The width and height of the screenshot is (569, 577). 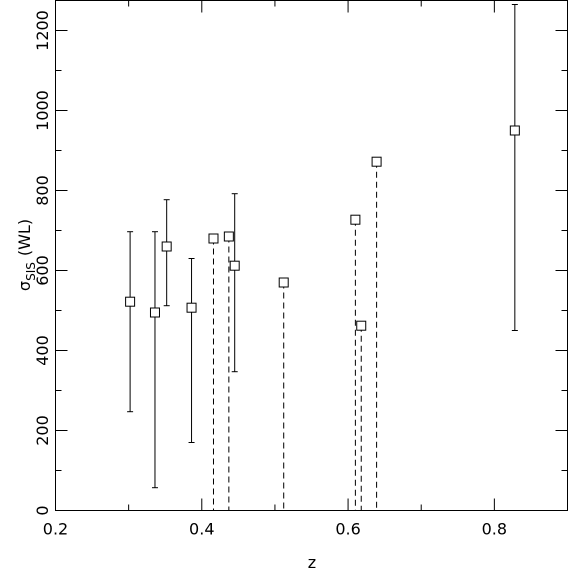 What do you see at coordinates (24, 237) in the screenshot?
I see `y-label-suffix: (WL)` at bounding box center [24, 237].